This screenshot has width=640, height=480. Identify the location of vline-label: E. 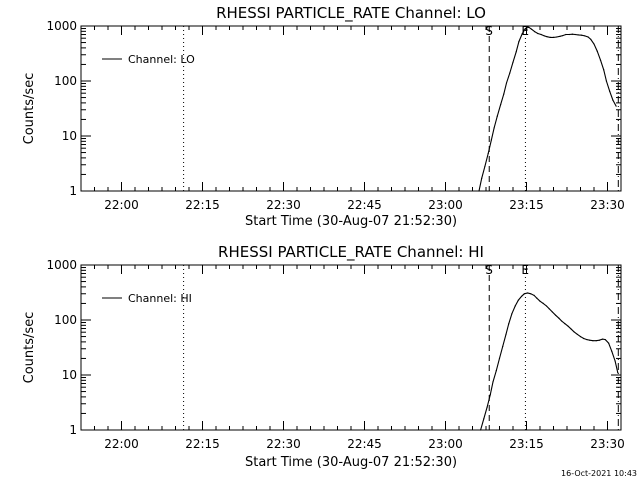
(525, 270).